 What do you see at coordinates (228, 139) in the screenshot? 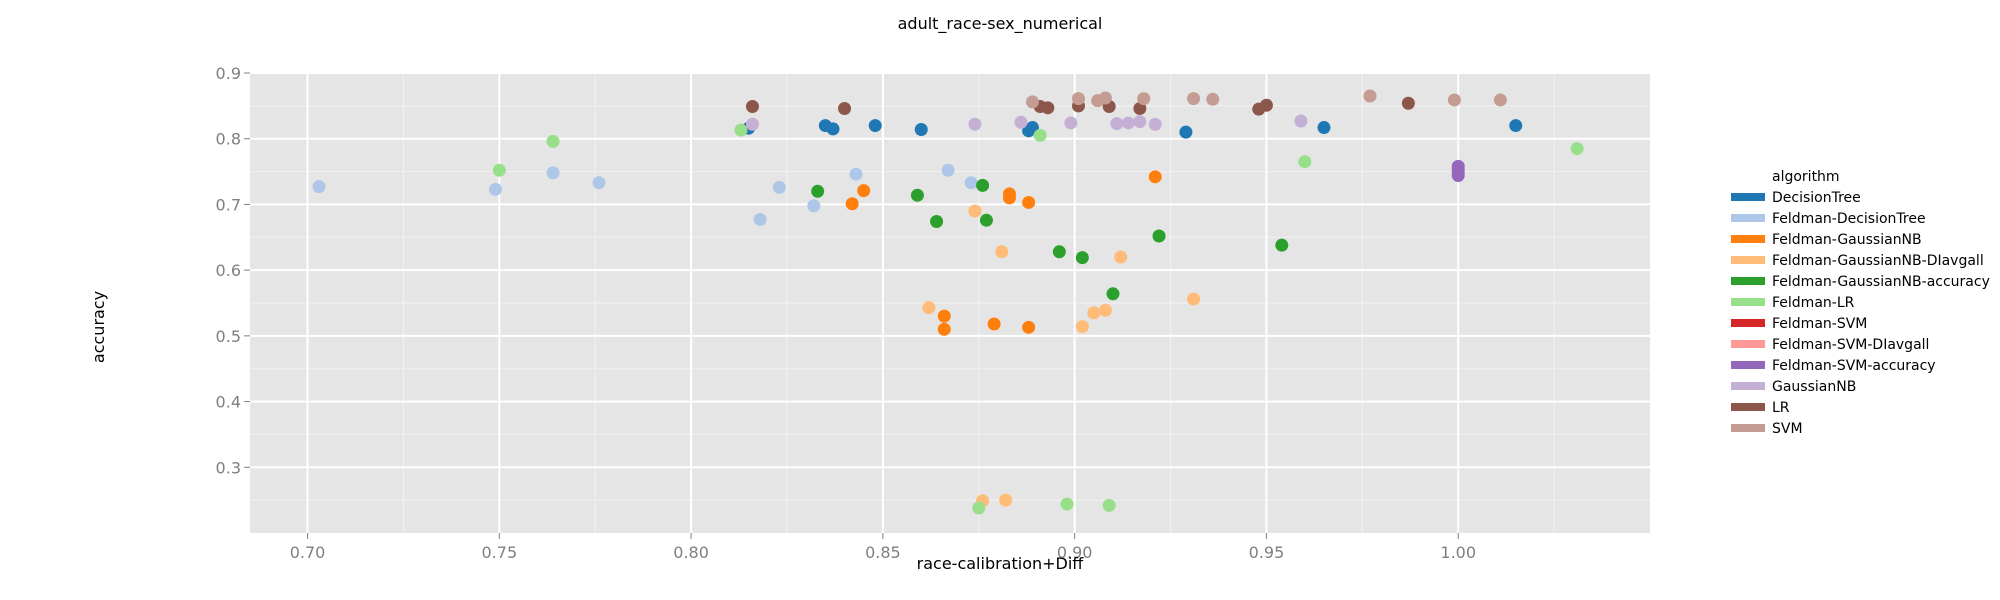
I see `y-tick-label: 0.8` at bounding box center [228, 139].